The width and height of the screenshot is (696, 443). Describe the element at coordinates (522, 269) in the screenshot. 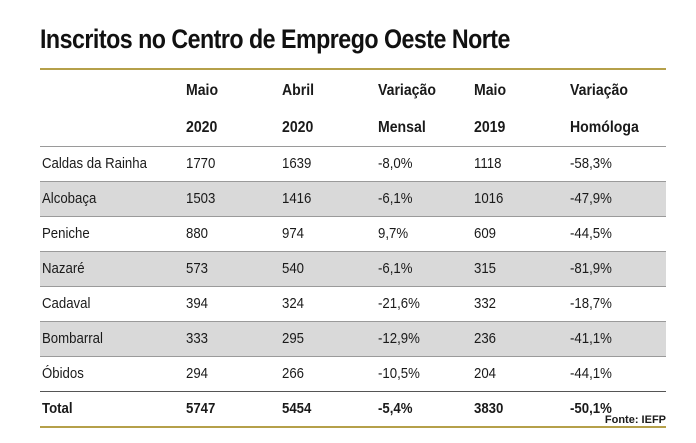

I see `table-cell: 315` at that location.